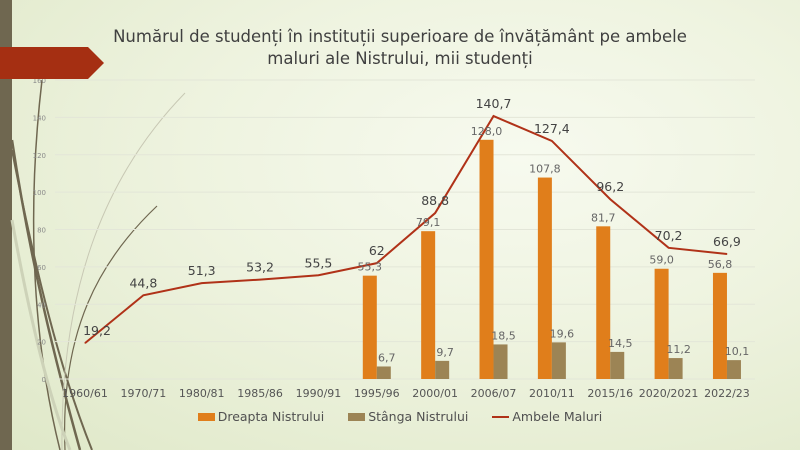 The width and height of the screenshot is (800, 450). What do you see at coordinates (377, 393) in the screenshot?
I see `x-tick-label: 1995/96` at bounding box center [377, 393].